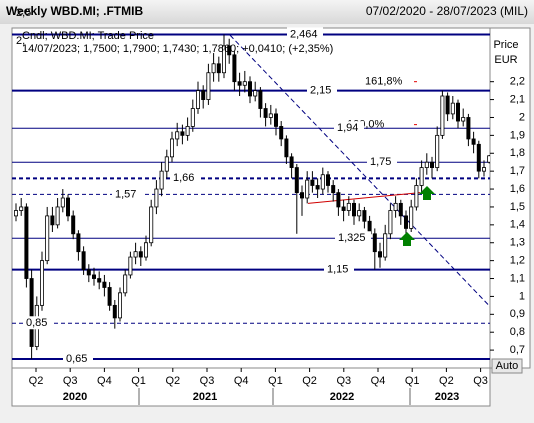 The width and height of the screenshot is (534, 423). I want to click on top-label: 2,5, so click(23, 13).